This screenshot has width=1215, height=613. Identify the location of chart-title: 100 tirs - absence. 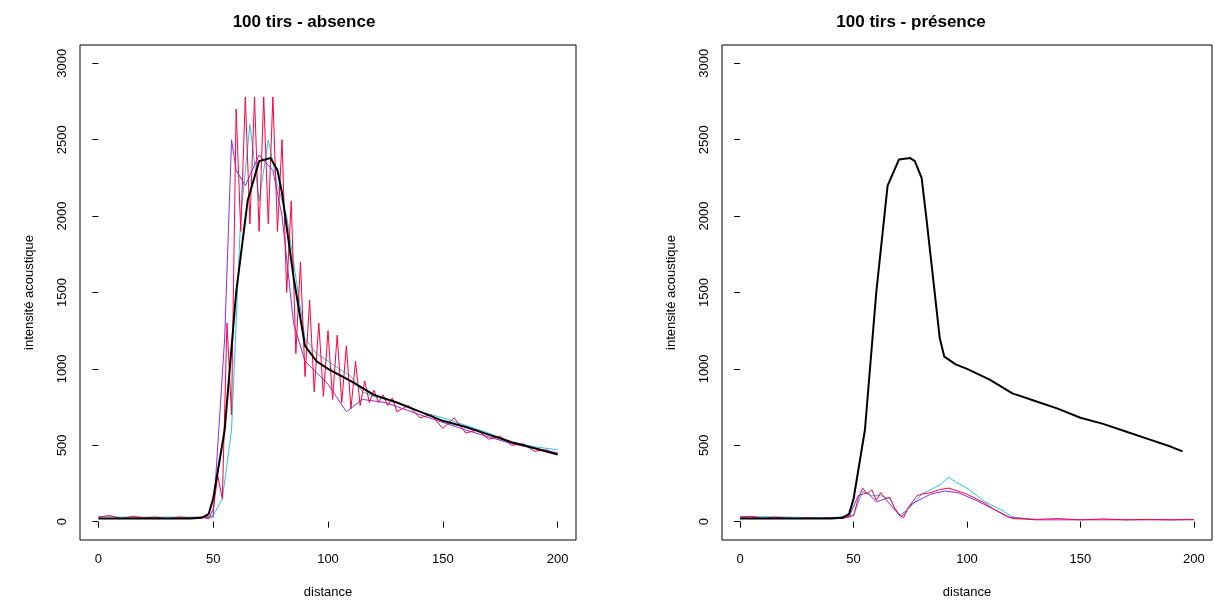
(304, 21).